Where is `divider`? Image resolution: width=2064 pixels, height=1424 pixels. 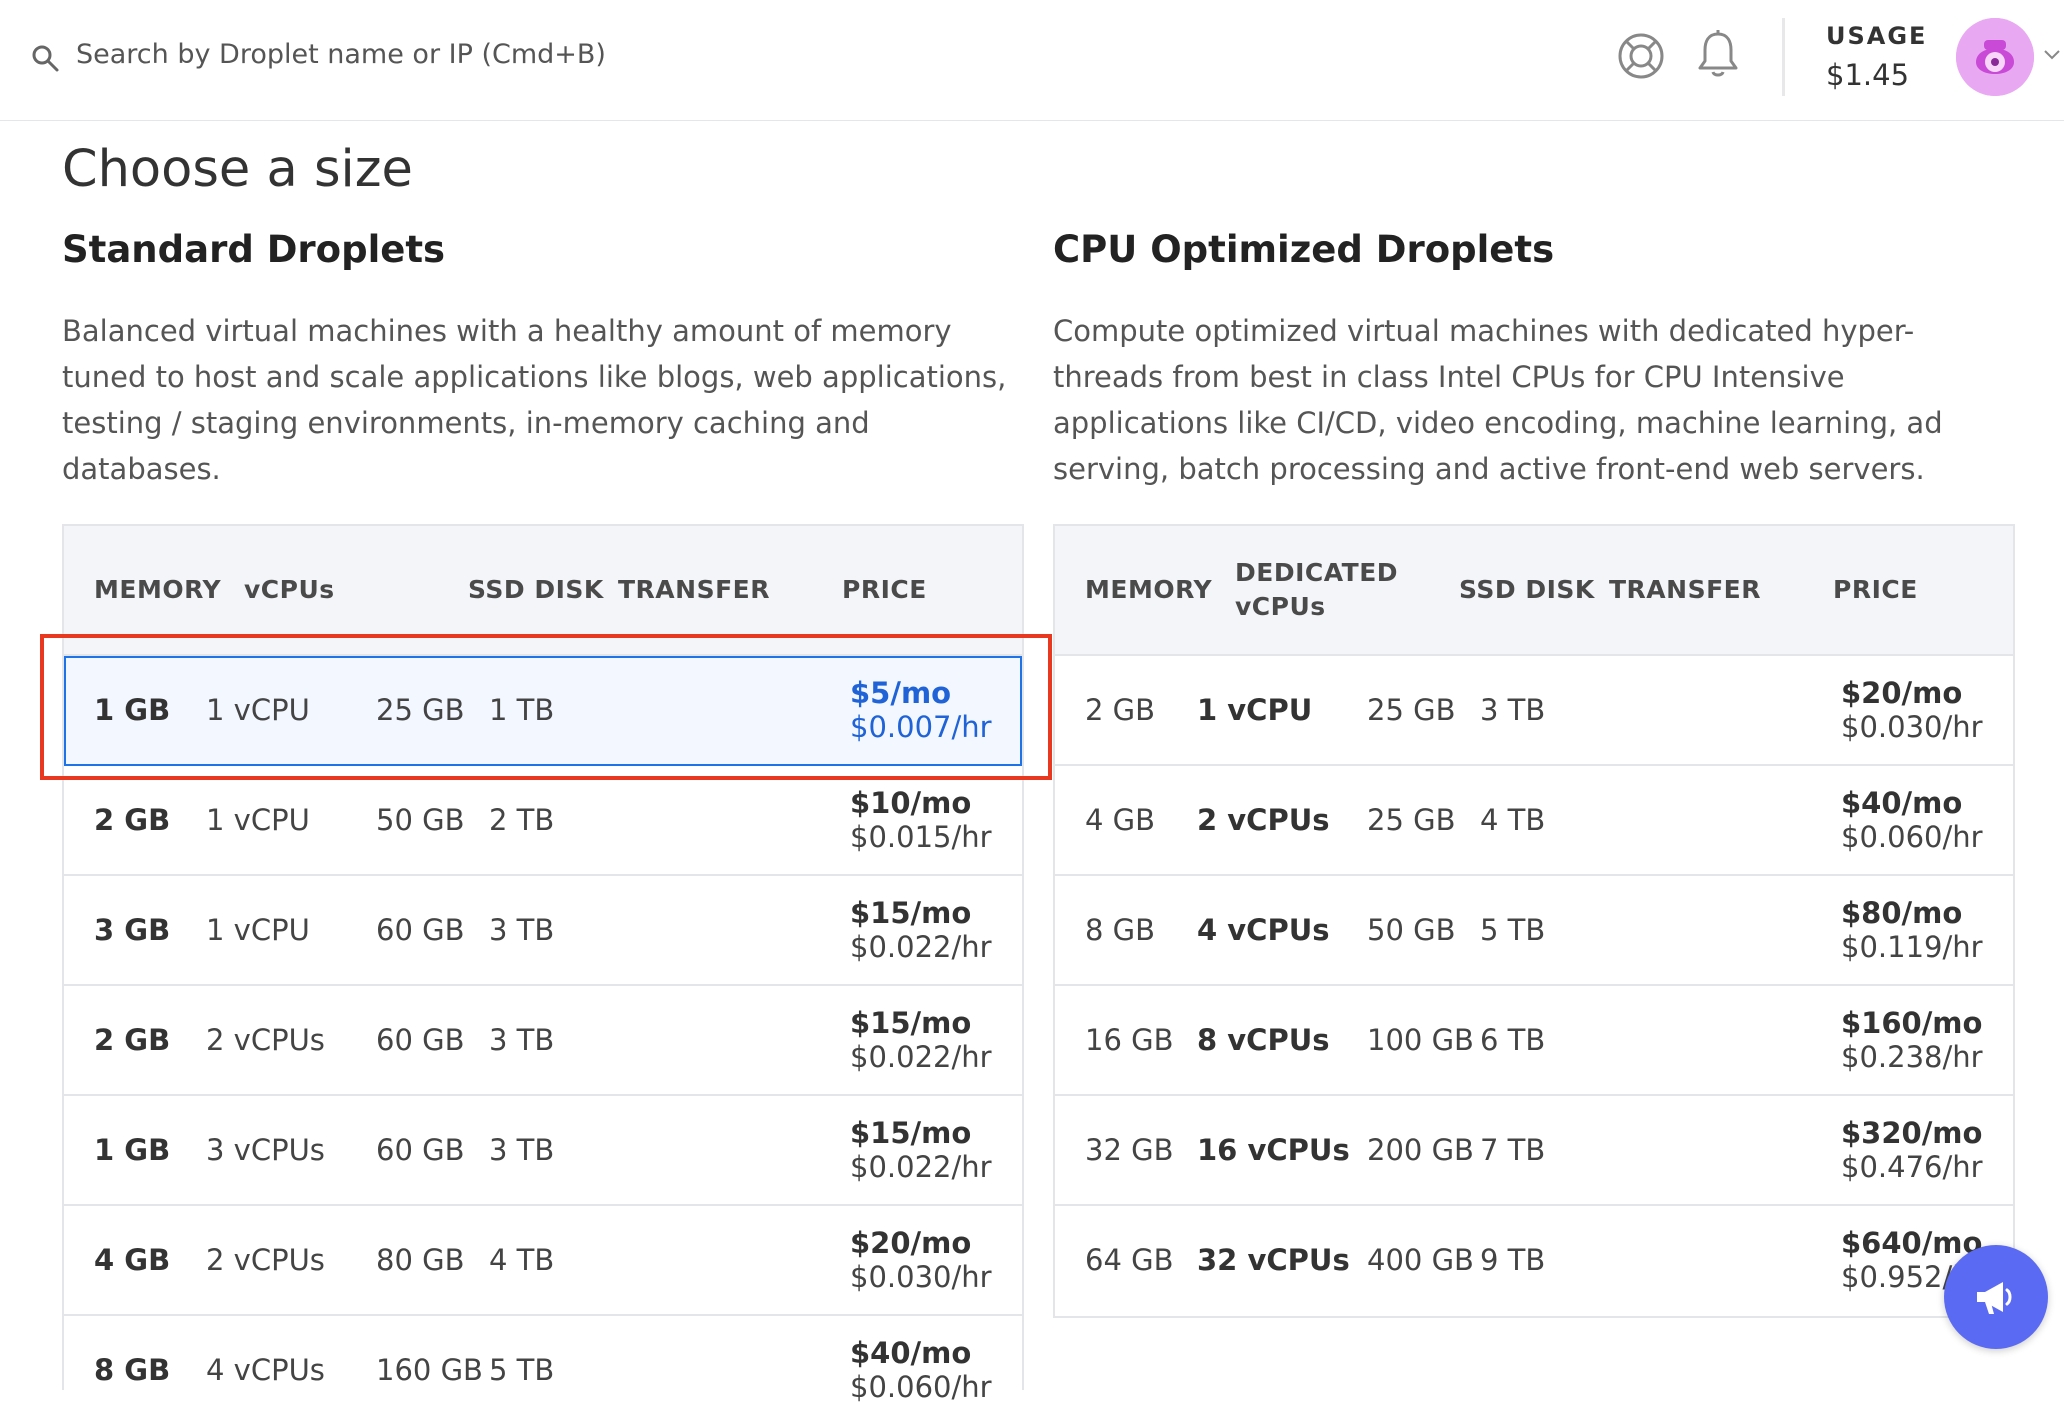
divider is located at coordinates (1783, 57).